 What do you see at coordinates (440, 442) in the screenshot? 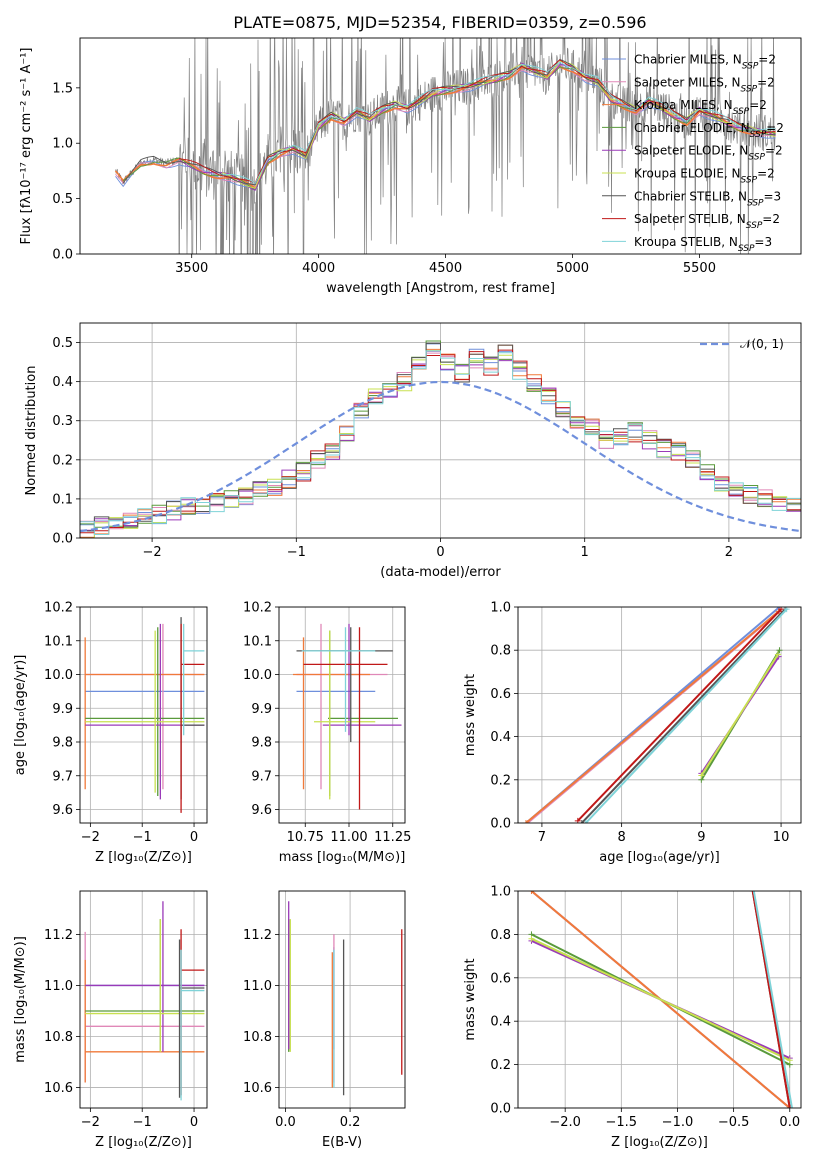
I see `histogram-step` at bounding box center [440, 442].